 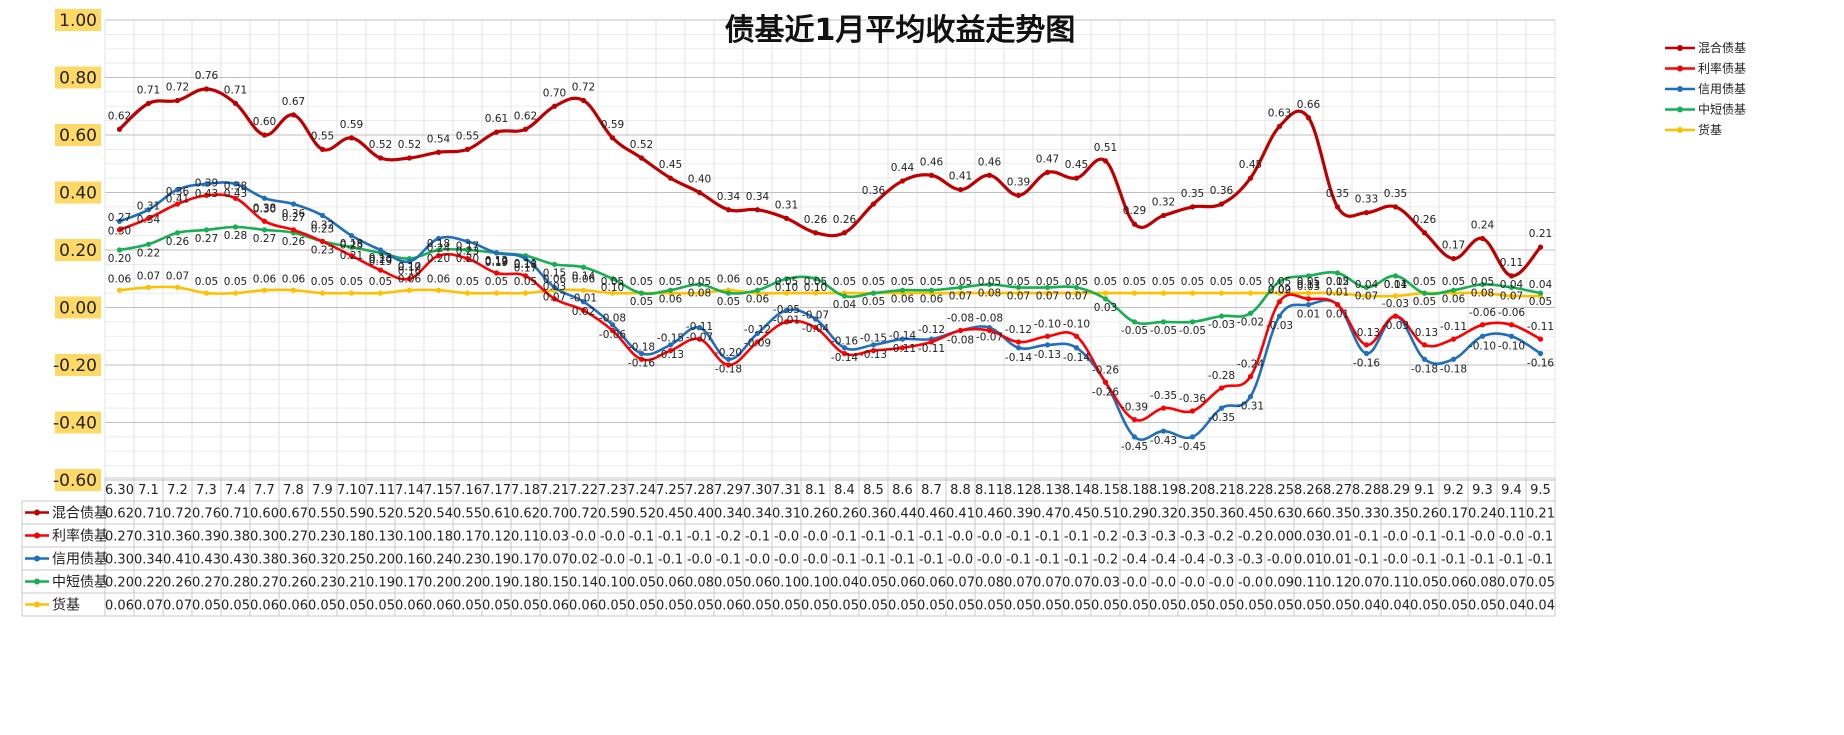 I want to click on y-tick-label: 0.20, so click(x=78, y=251).